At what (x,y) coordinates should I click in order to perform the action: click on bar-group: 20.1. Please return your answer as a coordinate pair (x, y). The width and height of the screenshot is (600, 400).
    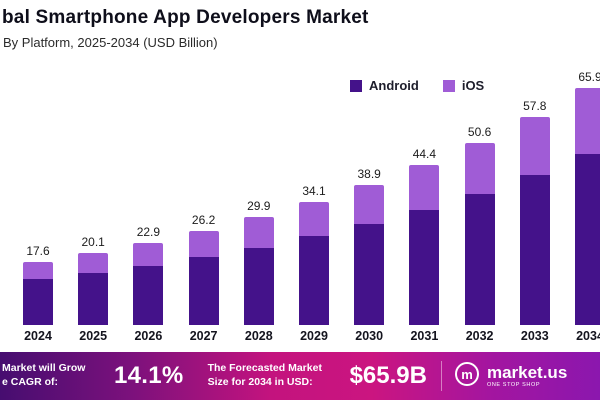
    Looking at the image, I should click on (93, 280).